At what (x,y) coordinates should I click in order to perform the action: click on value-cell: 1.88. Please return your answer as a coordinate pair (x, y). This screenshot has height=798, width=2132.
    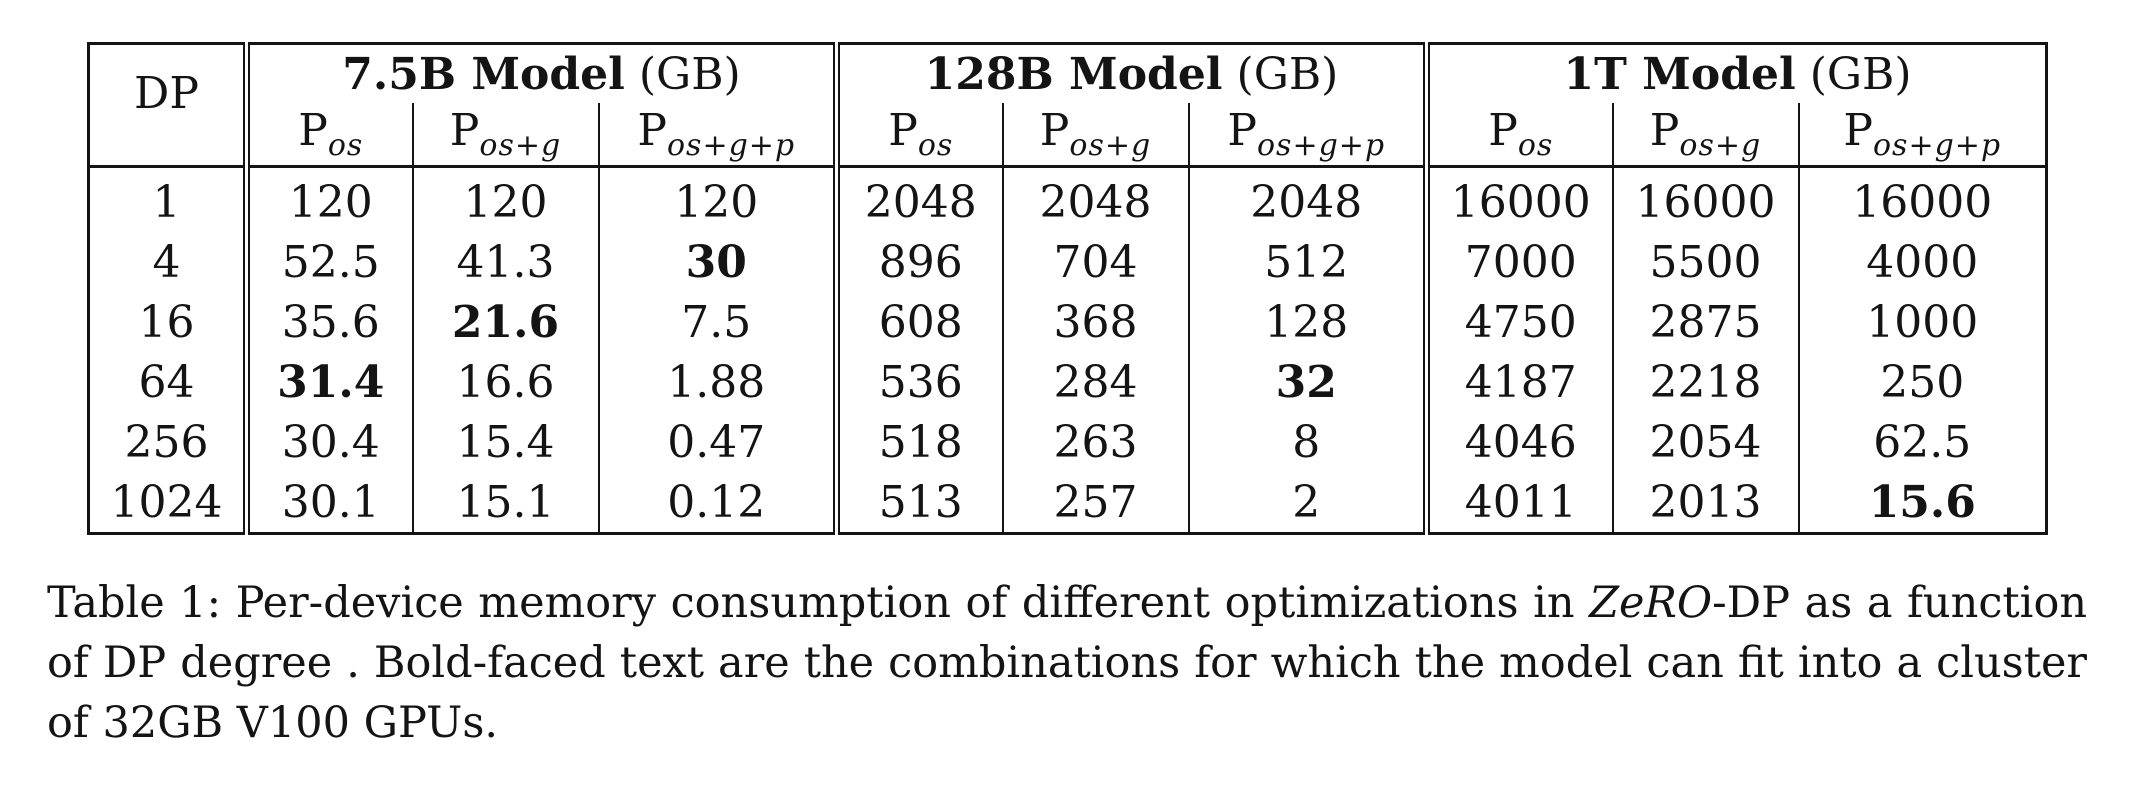
    Looking at the image, I should click on (717, 382).